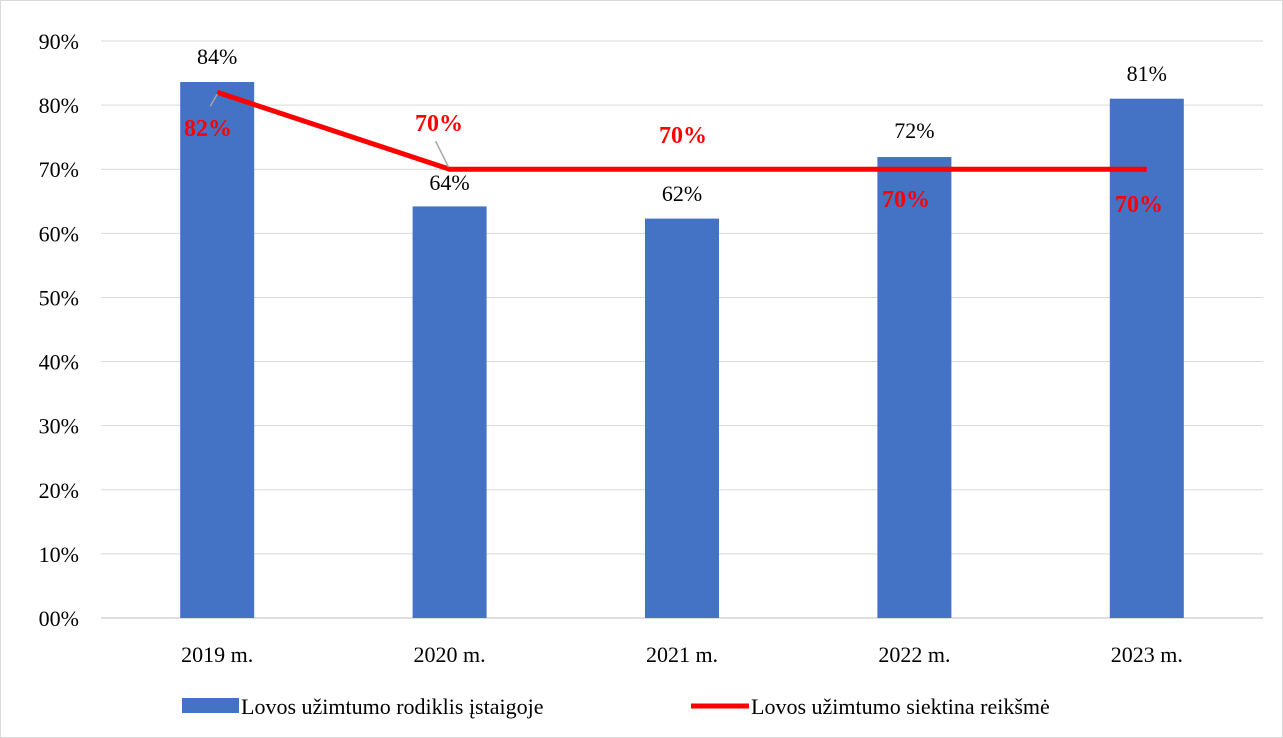 The width and height of the screenshot is (1283, 738). Describe the element at coordinates (914, 654) in the screenshot. I see `x-tick-label: 2022 m.` at that location.